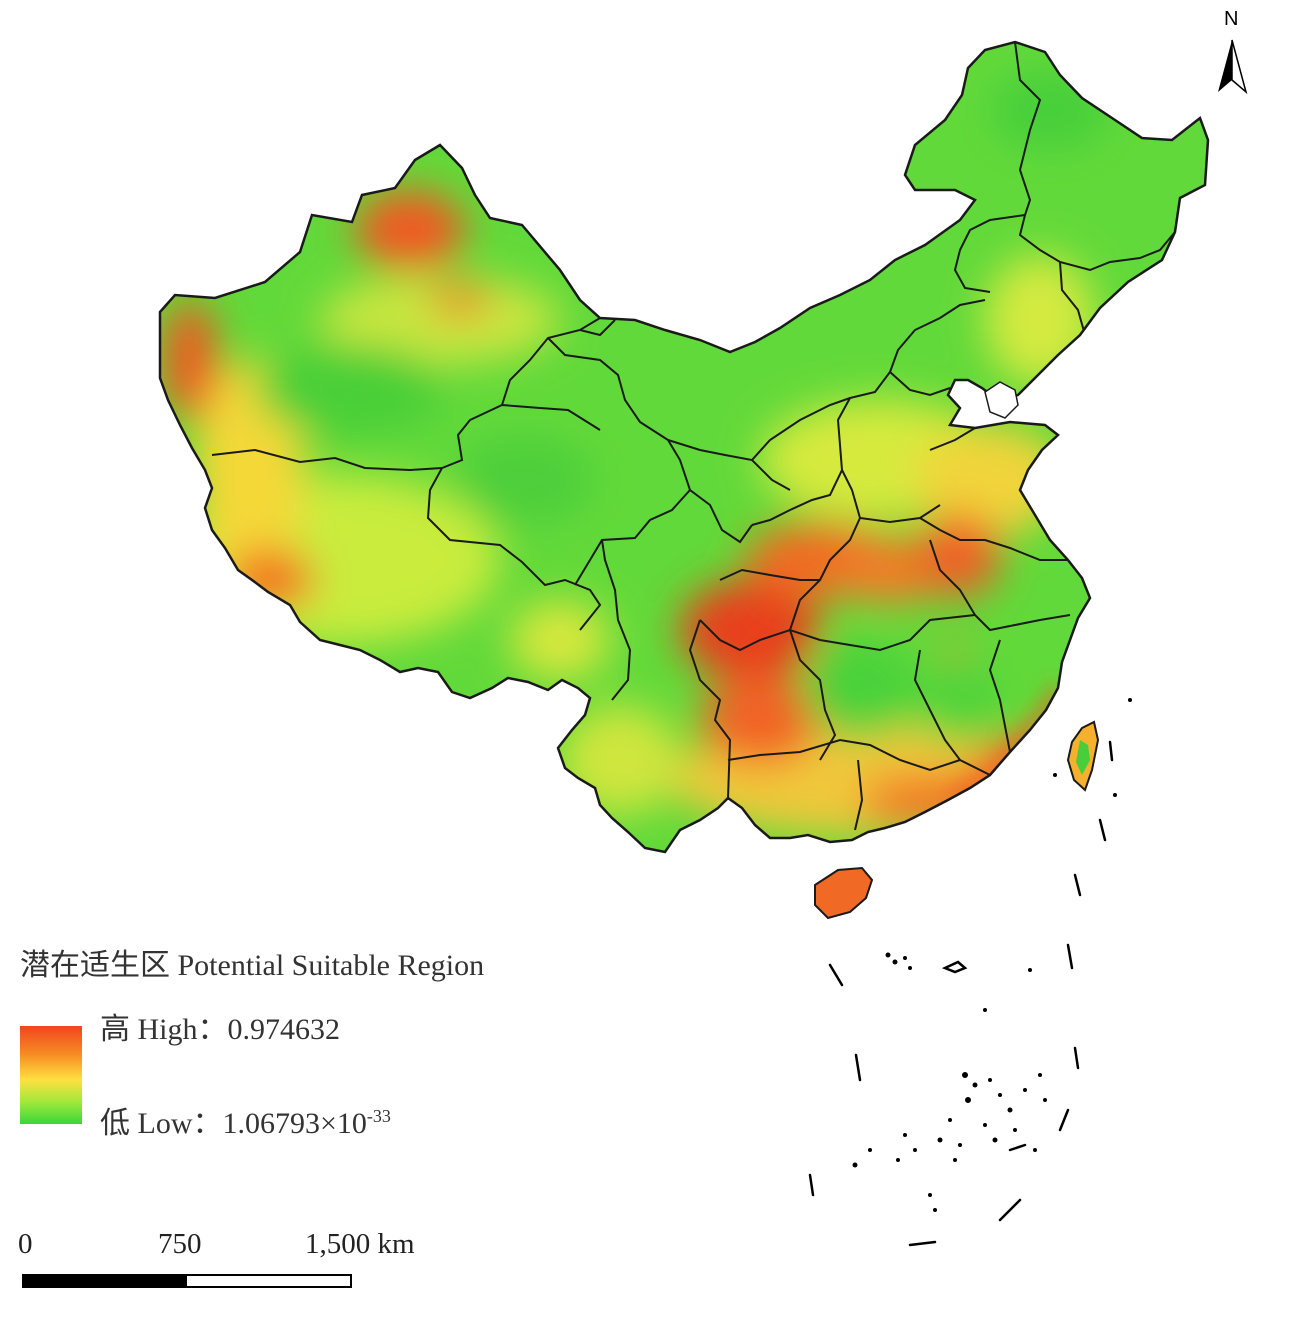 Image resolution: width=1300 pixels, height=1326 pixels. Describe the element at coordinates (51, 1075) in the screenshot. I see `legend-color-ramp` at that location.